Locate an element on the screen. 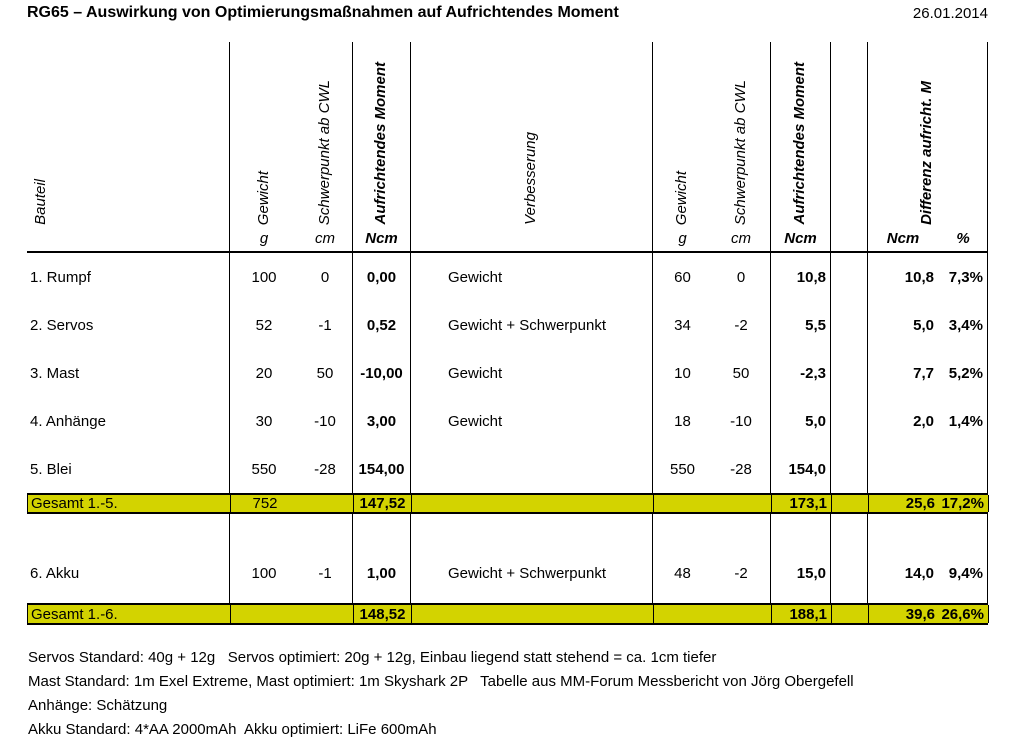  col-label-differenz: Differenz aufricht. M is located at coordinates (927, 153).